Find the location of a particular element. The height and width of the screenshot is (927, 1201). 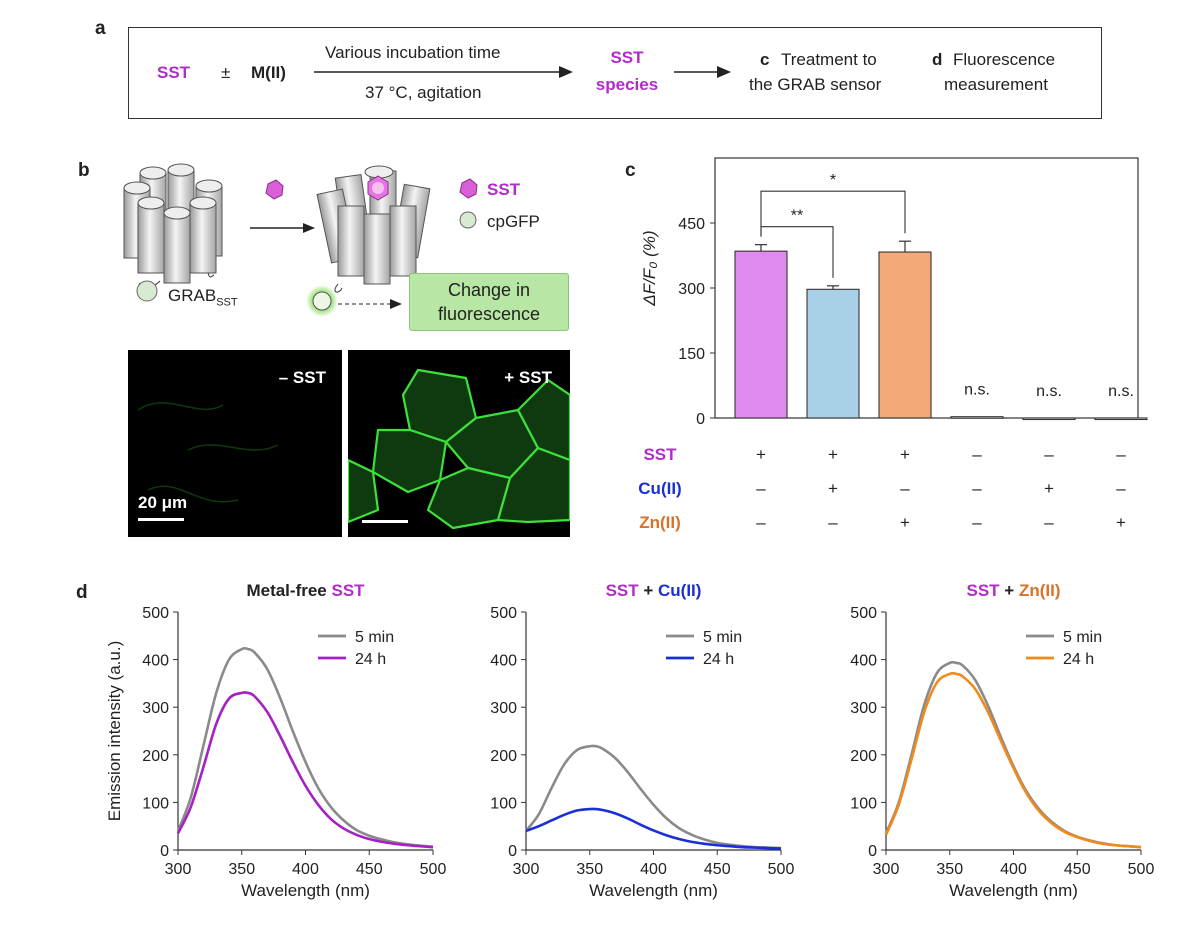

scheme-c-letter: c is located at coordinates (765, 59).